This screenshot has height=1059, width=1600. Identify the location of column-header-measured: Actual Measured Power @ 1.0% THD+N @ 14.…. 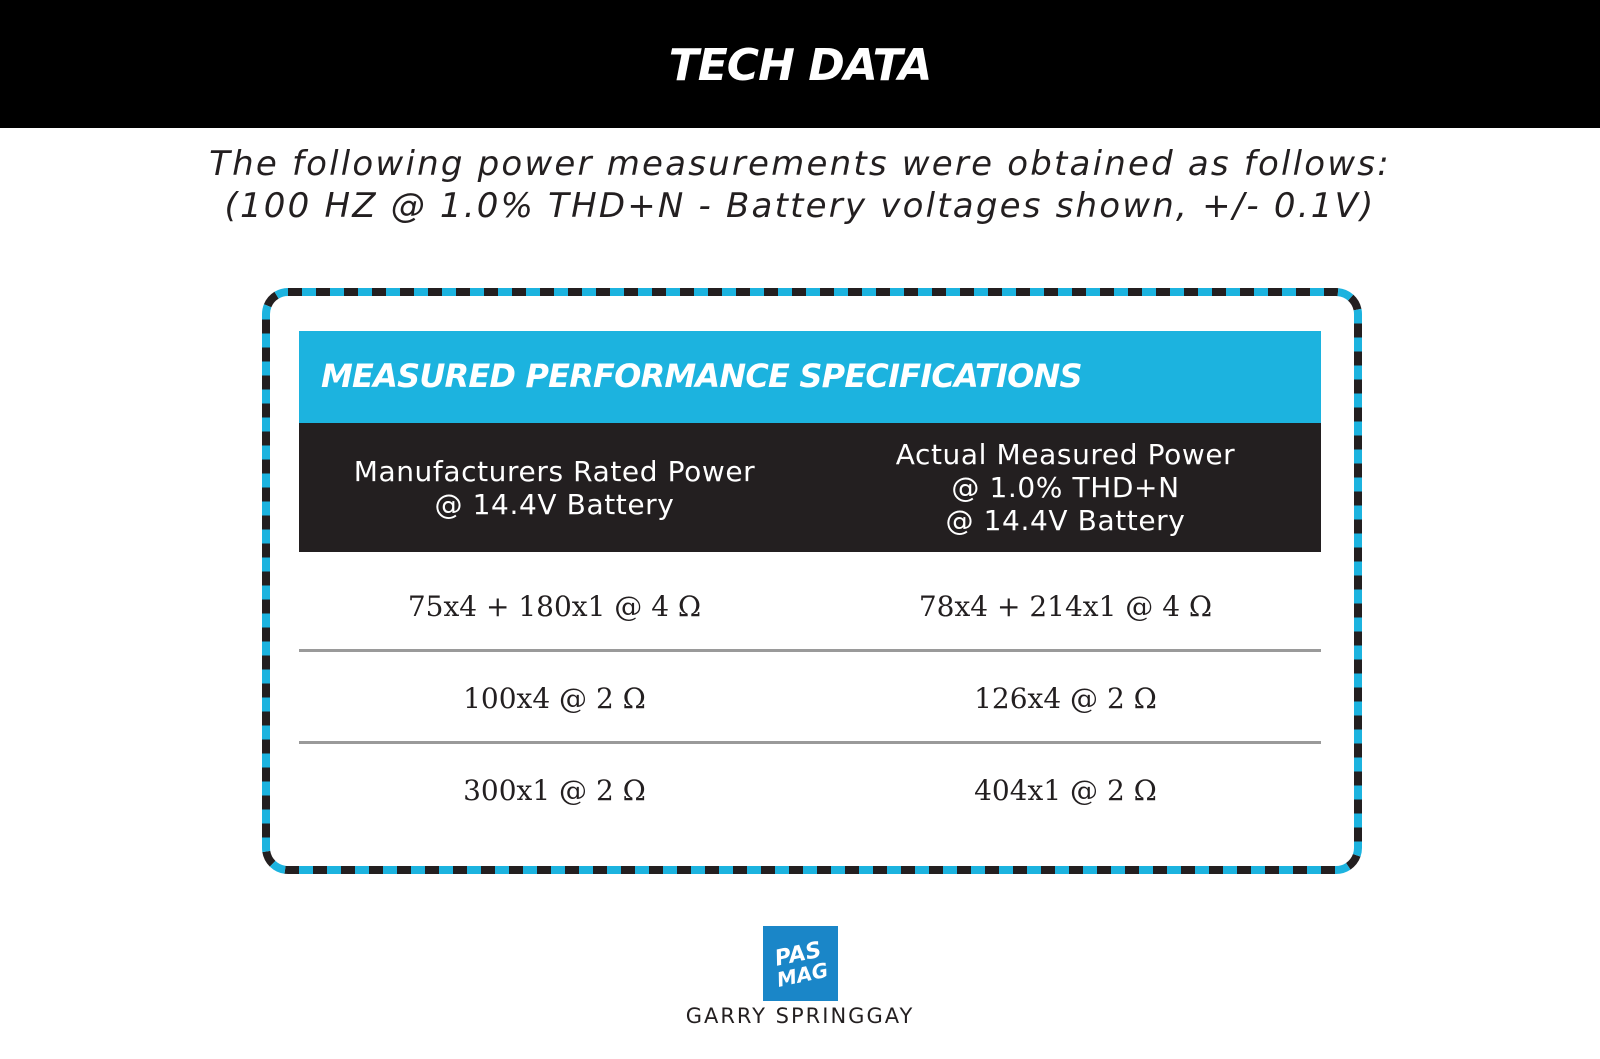
(1065, 487).